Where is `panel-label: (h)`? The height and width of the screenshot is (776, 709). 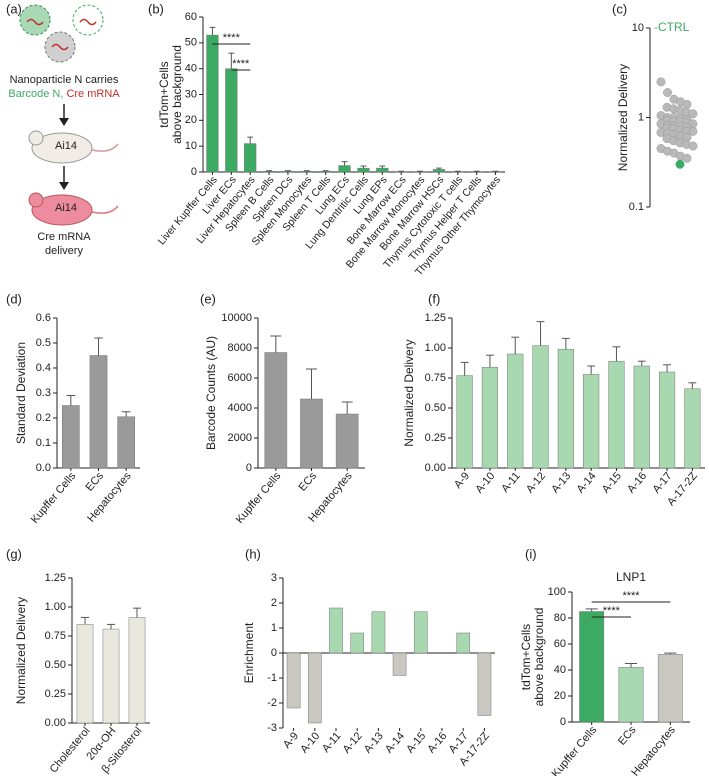 panel-label: (h) is located at coordinates (253, 553).